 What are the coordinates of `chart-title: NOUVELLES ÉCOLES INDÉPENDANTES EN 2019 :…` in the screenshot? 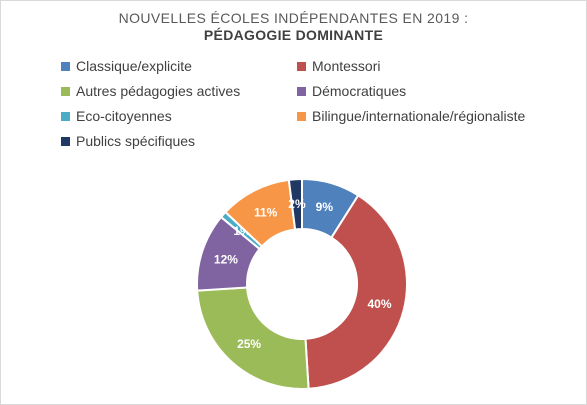 It's located at (293, 27).